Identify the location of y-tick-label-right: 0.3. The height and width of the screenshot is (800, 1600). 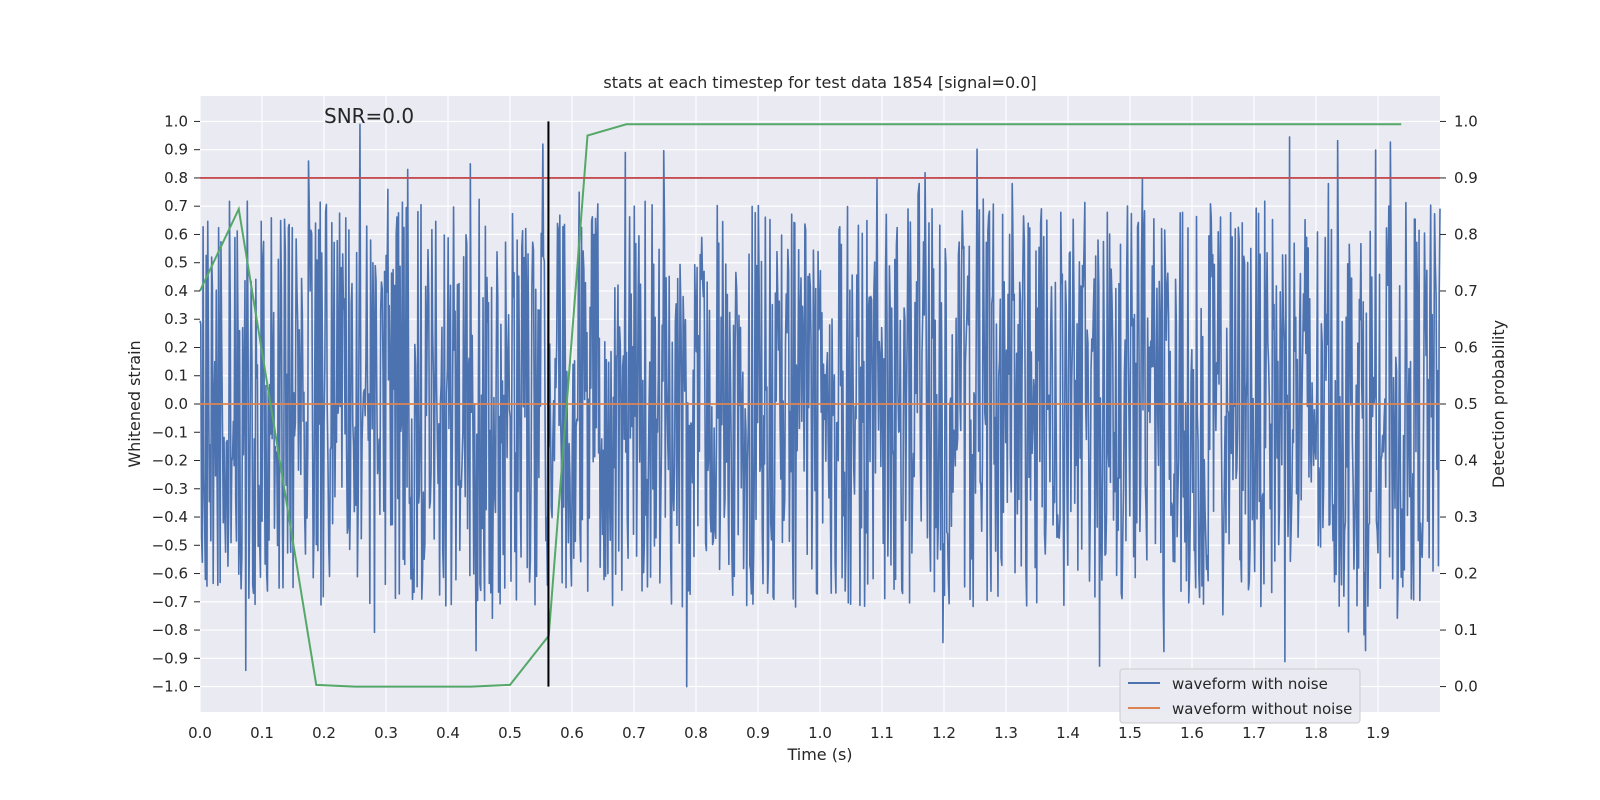
(1466, 517).